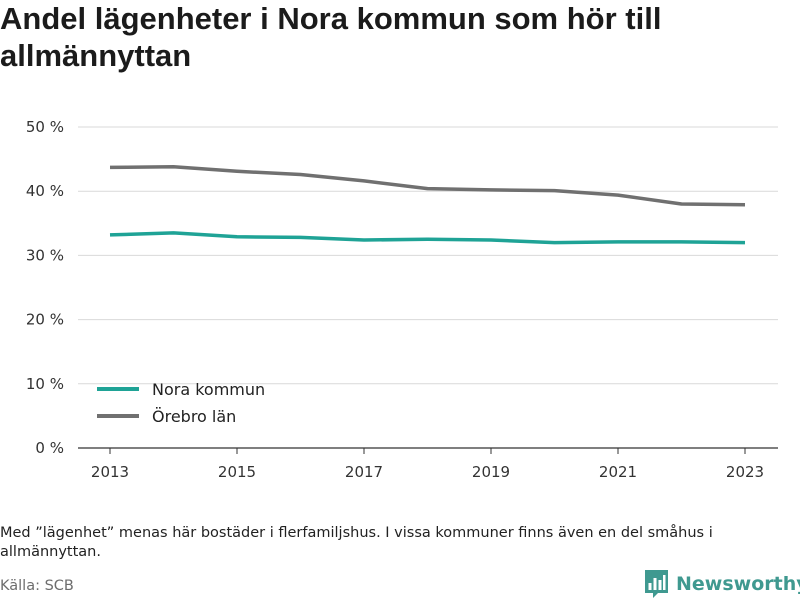  I want to click on x-tick-label: 2019, so click(491, 472).